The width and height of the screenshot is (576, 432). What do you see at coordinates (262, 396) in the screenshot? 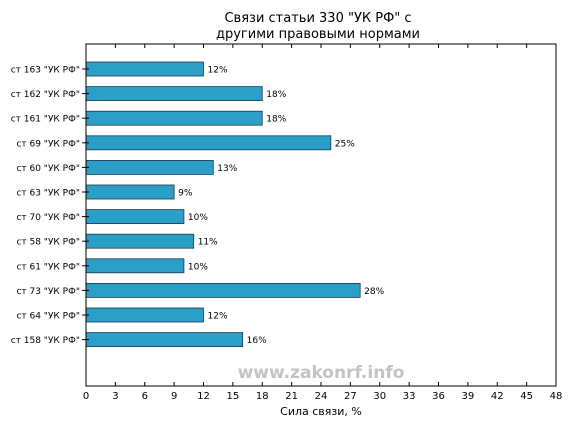
I see `x-tick-label: 18` at bounding box center [262, 396].